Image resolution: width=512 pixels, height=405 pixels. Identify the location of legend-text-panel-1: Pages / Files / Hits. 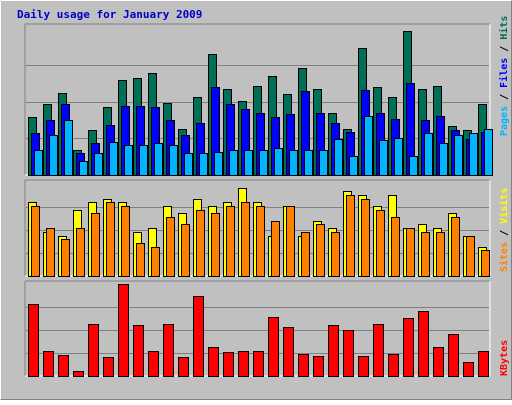
(504, 76).